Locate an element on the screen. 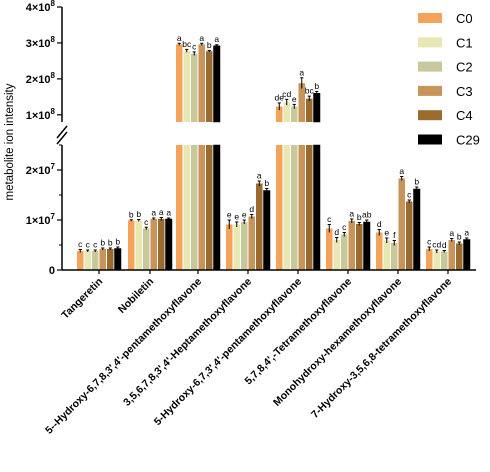 The image size is (490, 472). bar-c2-2-lower is located at coordinates (194, 207).